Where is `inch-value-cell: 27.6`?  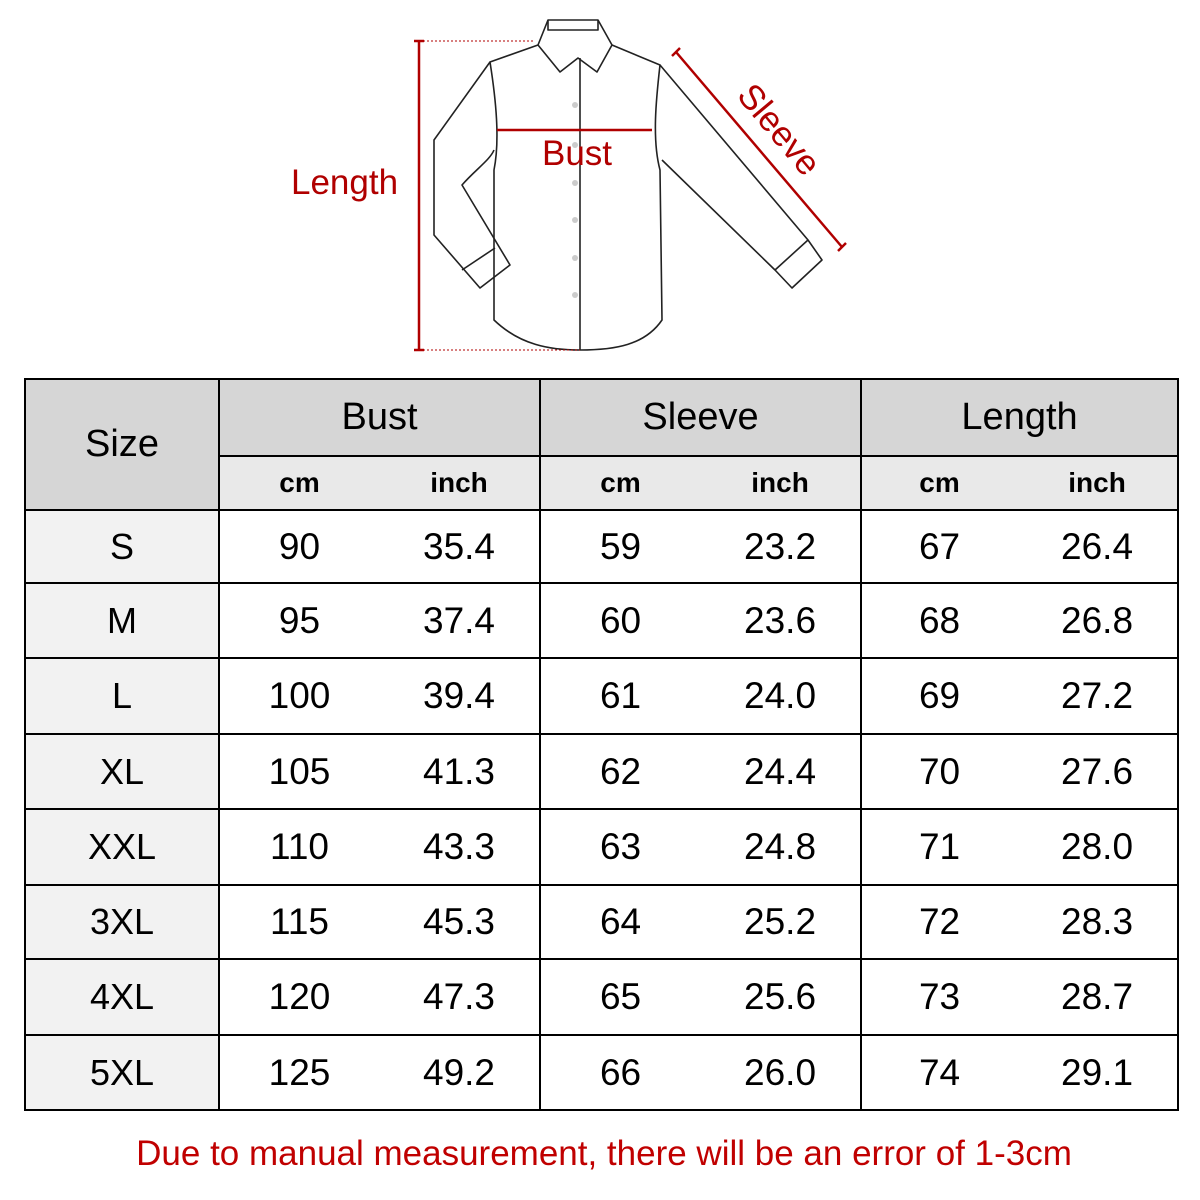
inch-value-cell: 27.6 is located at coordinates (1098, 771).